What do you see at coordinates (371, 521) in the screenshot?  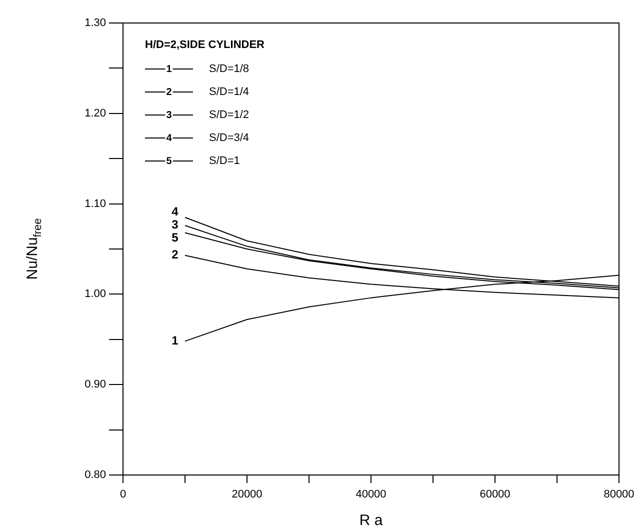 I see `x-axis-title: R a` at bounding box center [371, 521].